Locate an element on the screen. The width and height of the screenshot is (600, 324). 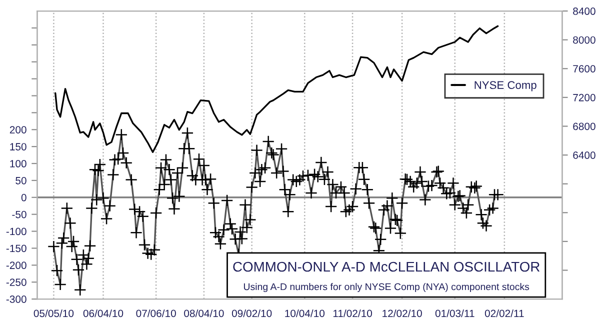
y-tick-label: -250 is located at coordinates (16, 282).